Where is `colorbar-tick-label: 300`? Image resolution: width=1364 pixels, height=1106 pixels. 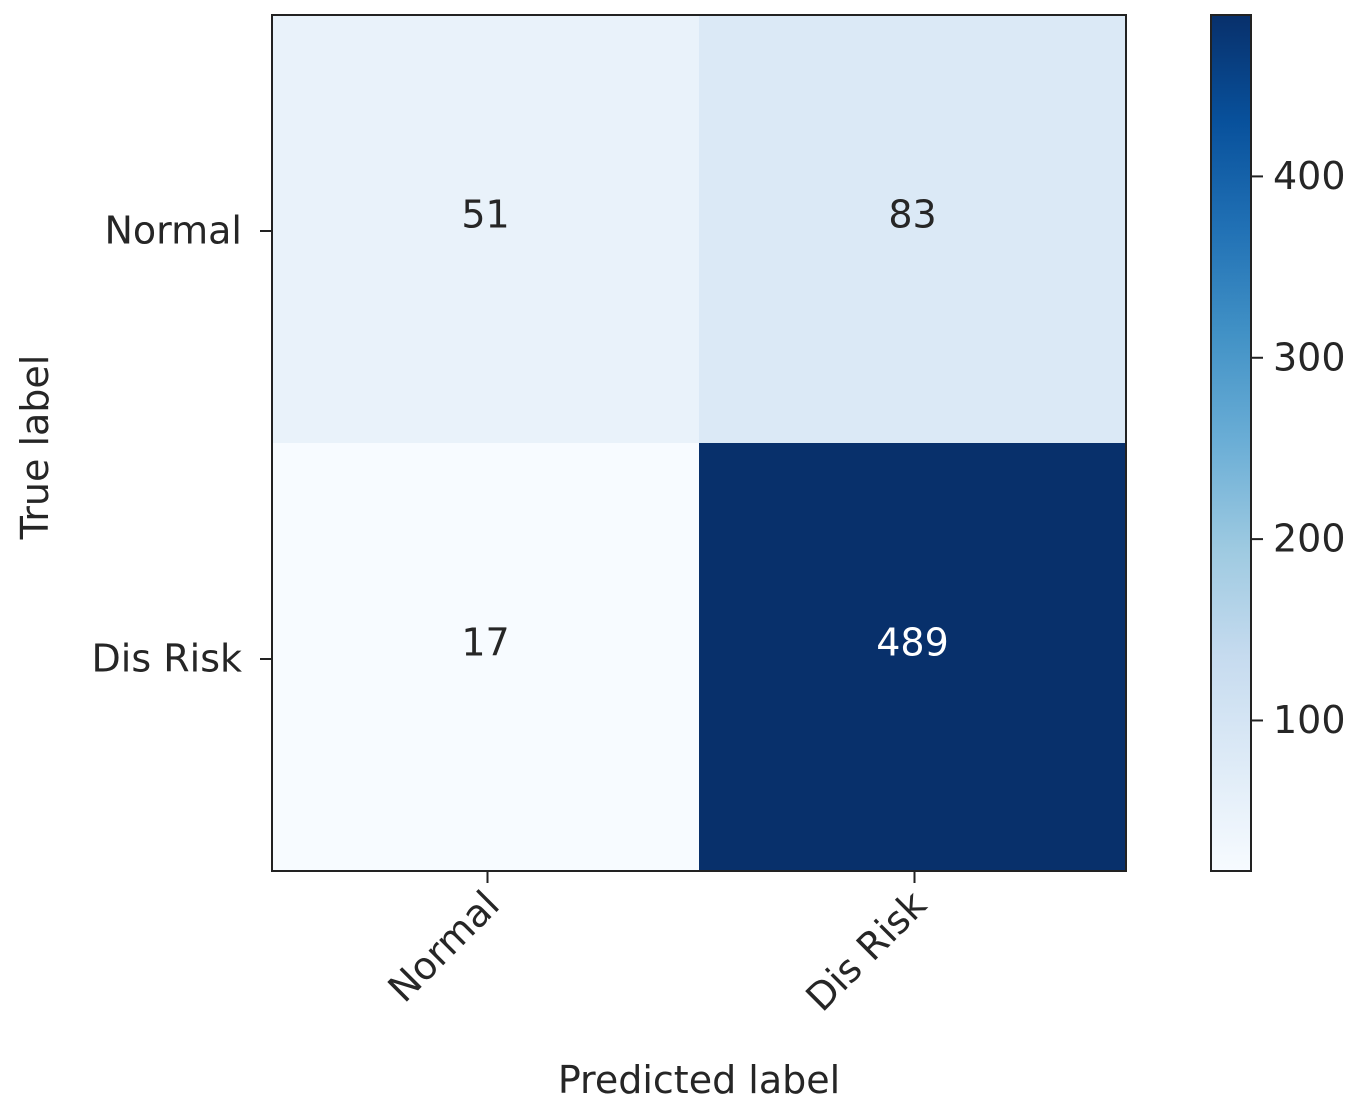 colorbar-tick-label: 300 is located at coordinates (1309, 357).